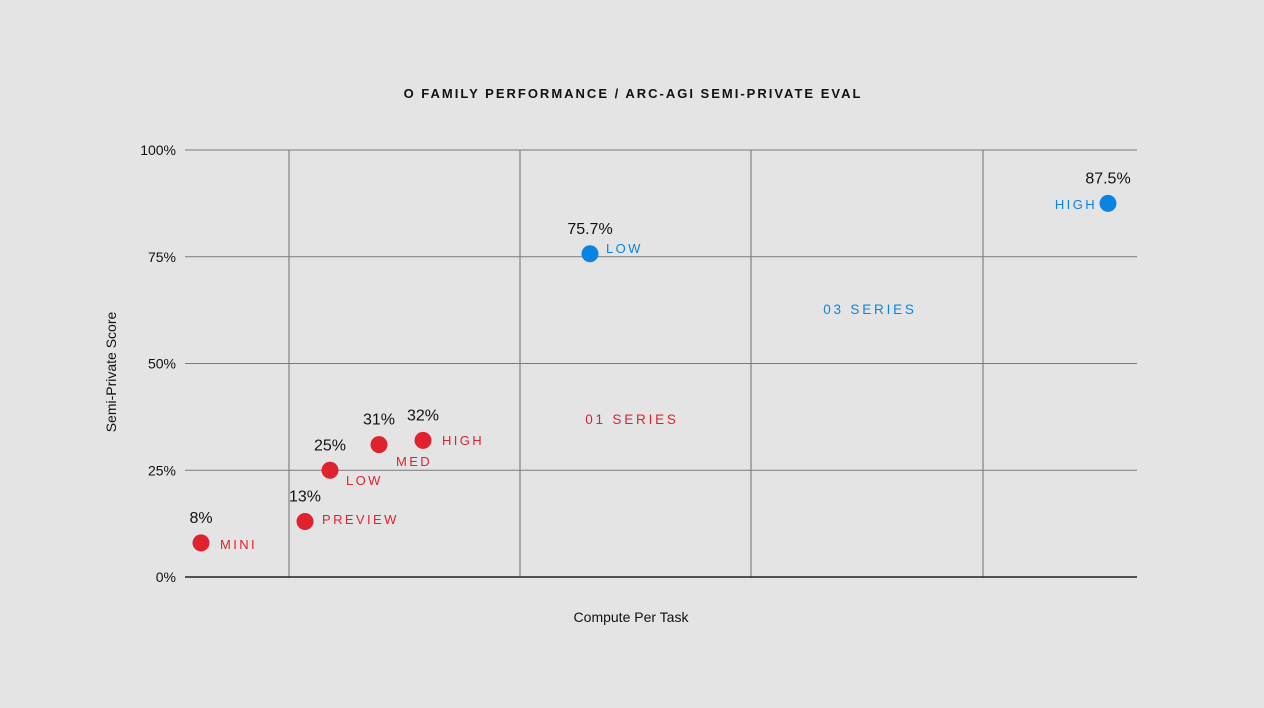 The height and width of the screenshot is (708, 1264). What do you see at coordinates (379, 420) in the screenshot?
I see `data-value-label: 31%` at bounding box center [379, 420].